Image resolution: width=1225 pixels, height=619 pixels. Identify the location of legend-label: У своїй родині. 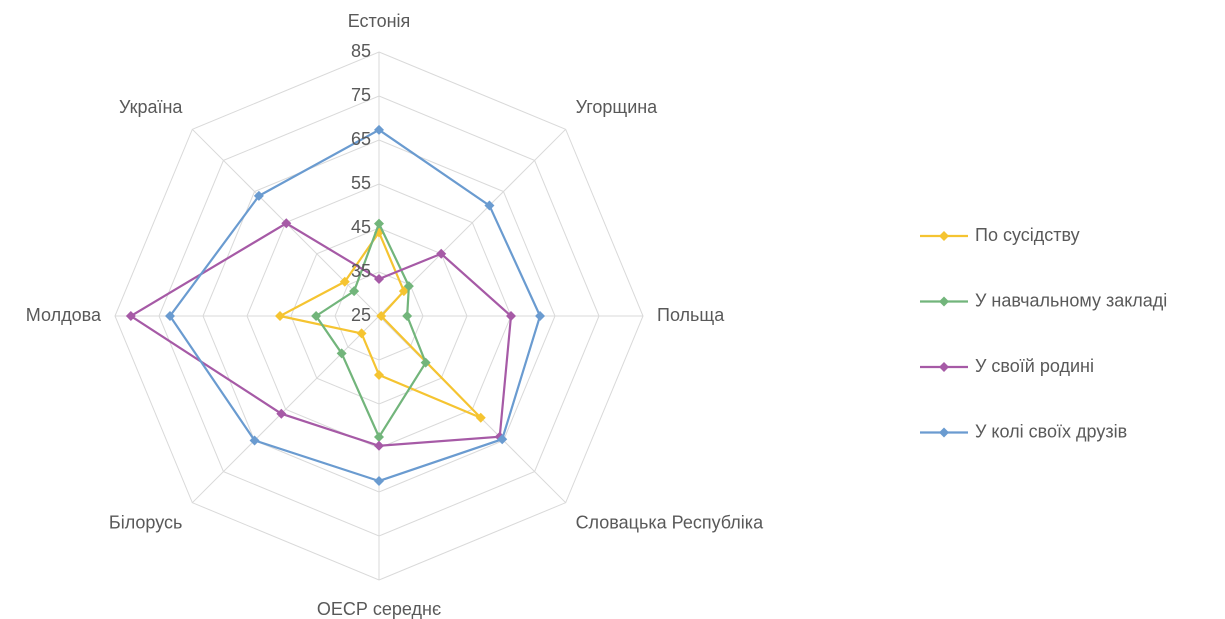
(1034, 366).